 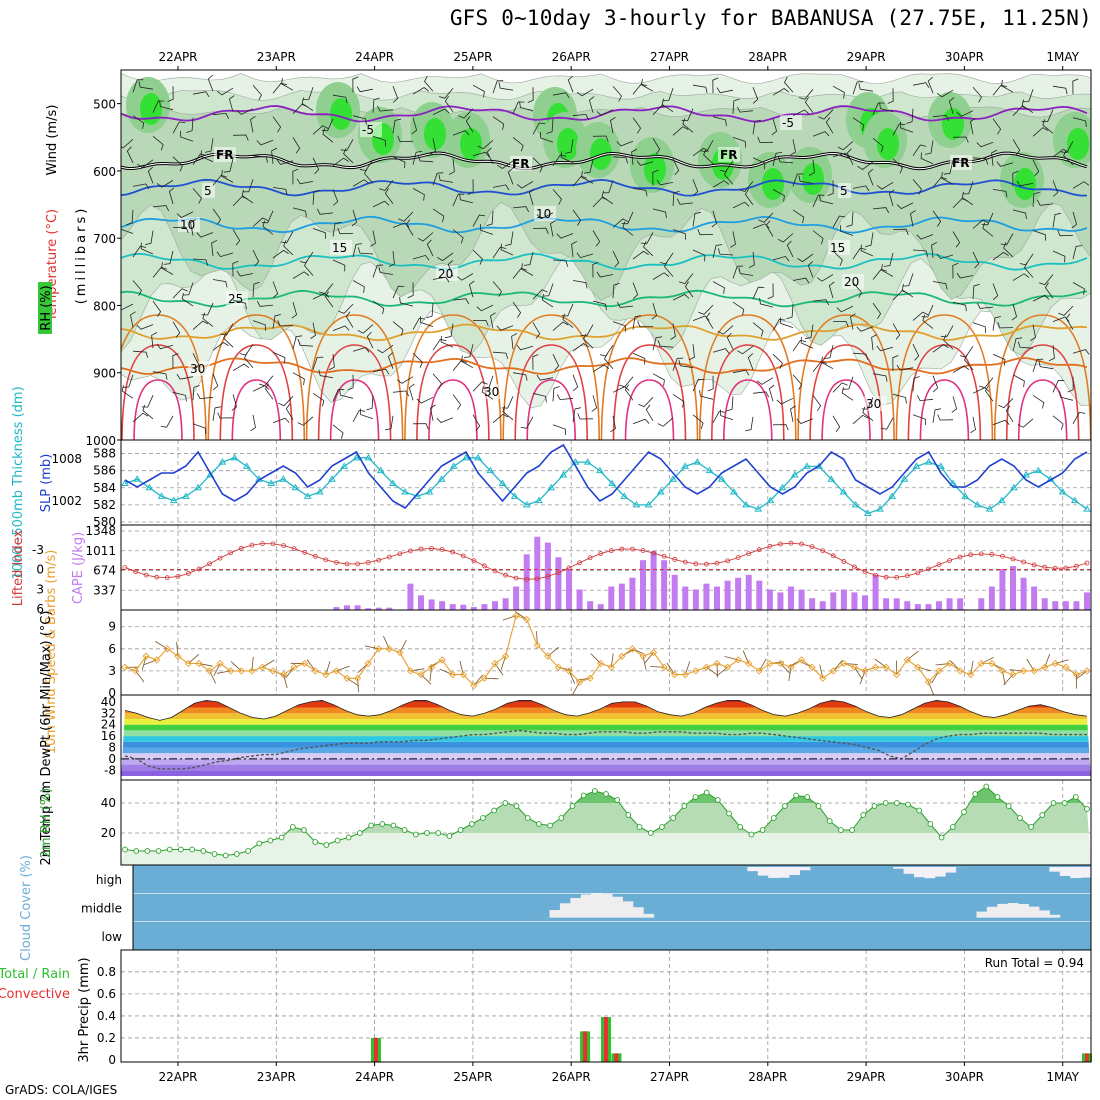 What do you see at coordinates (606, 1006) in the screenshot?
I see `panel-frame` at bounding box center [606, 1006].